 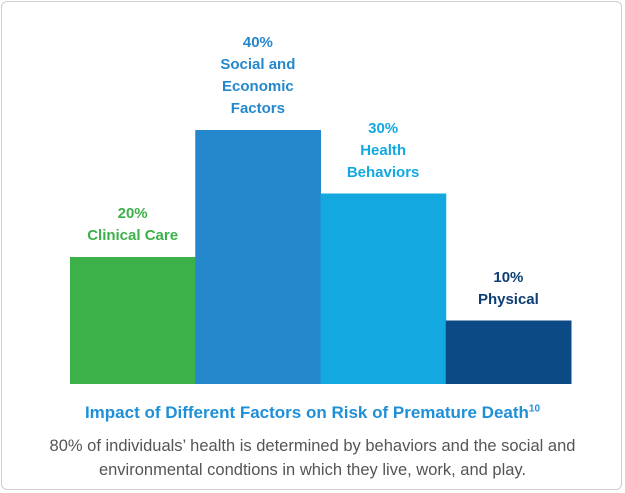 I want to click on title-footnote: 10, so click(x=534, y=409).